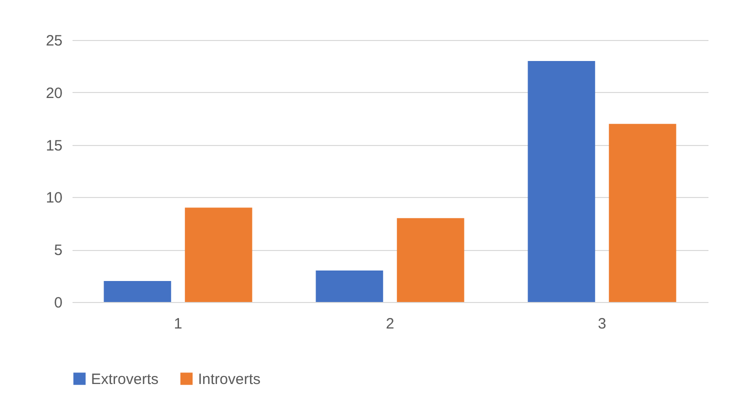 This screenshot has width=729, height=418. Describe the element at coordinates (602, 324) in the screenshot. I see `x-tick-label: 3` at that location.